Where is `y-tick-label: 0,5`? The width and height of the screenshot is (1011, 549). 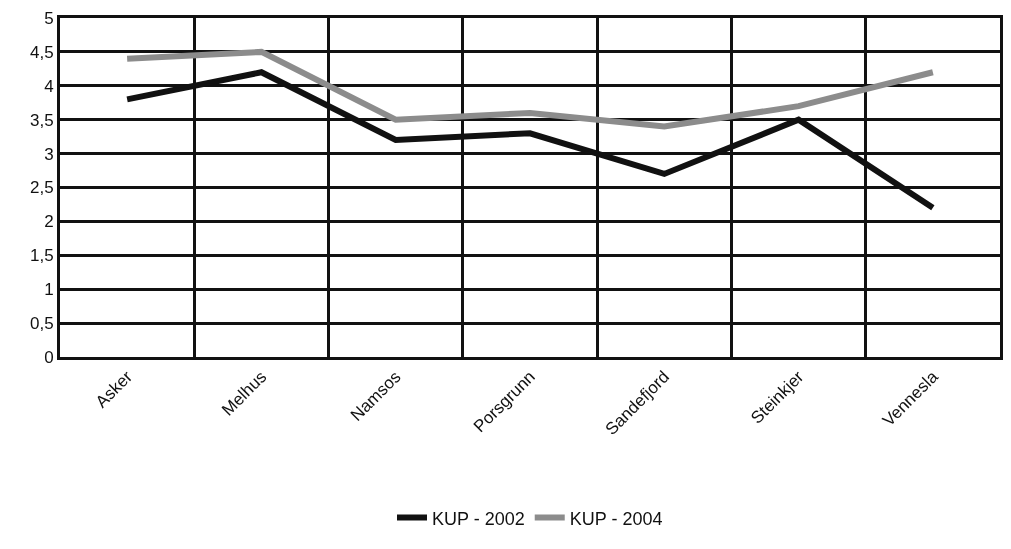
y-tick-label: 0,5 is located at coordinates (41, 324).